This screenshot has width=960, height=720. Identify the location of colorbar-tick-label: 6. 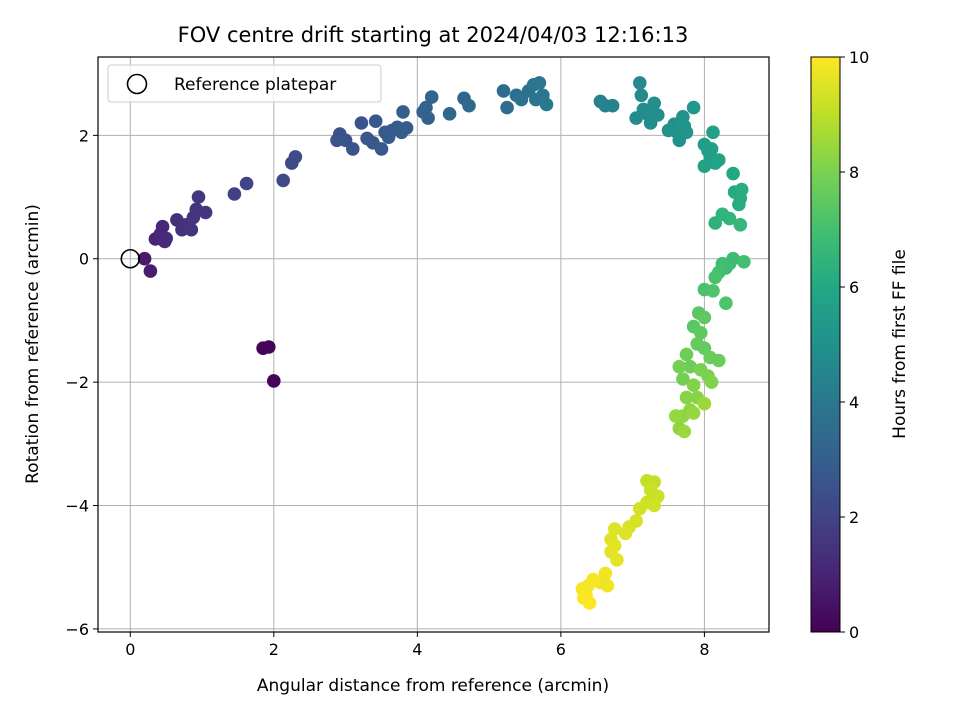
(854, 287).